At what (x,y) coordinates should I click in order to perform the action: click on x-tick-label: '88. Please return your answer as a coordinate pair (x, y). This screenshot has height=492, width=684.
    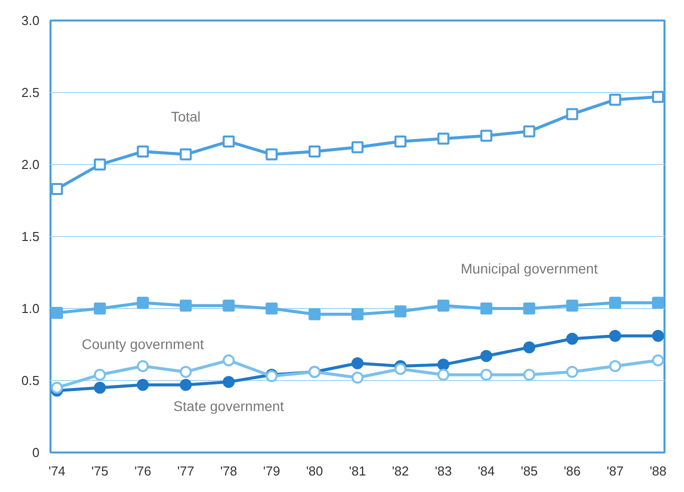
    Looking at the image, I should click on (658, 471).